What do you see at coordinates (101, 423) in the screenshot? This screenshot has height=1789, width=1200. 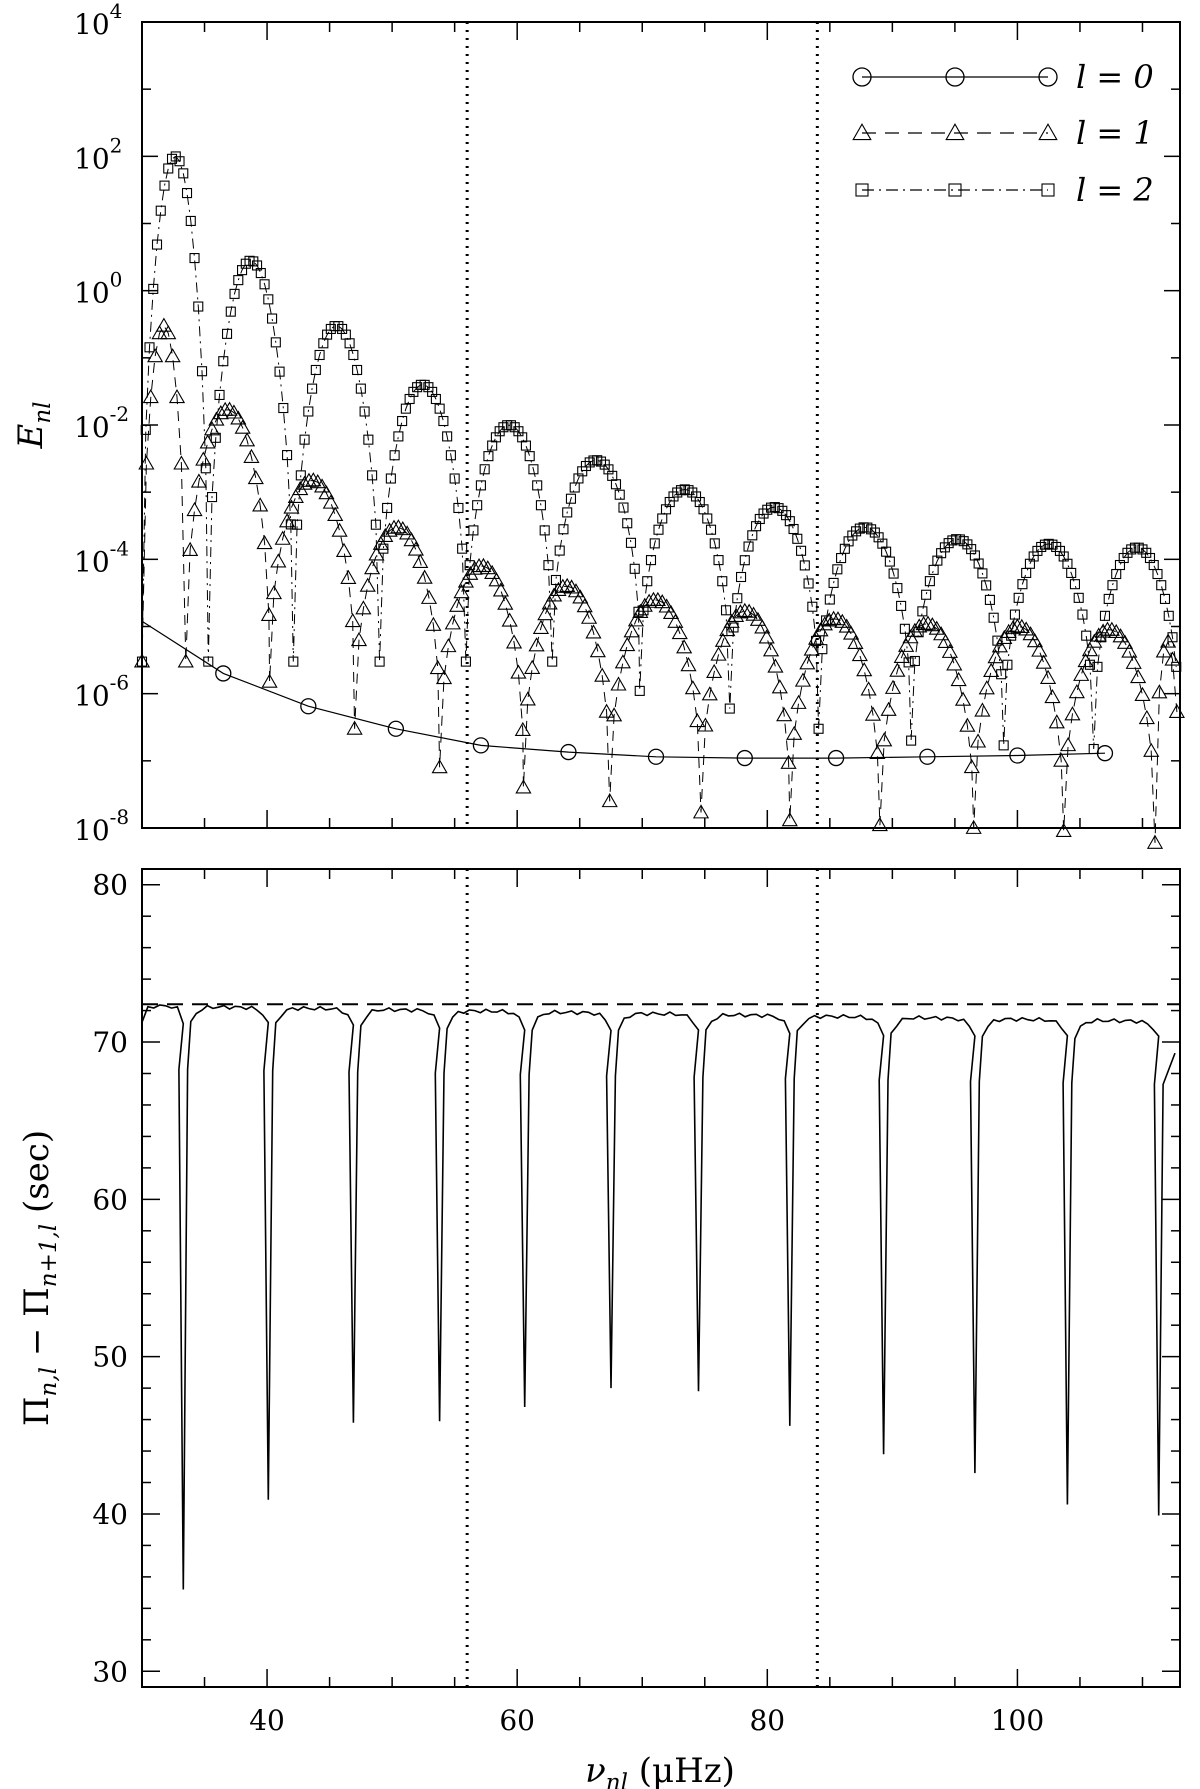 I see `top-ytick-label: 10-2` at bounding box center [101, 423].